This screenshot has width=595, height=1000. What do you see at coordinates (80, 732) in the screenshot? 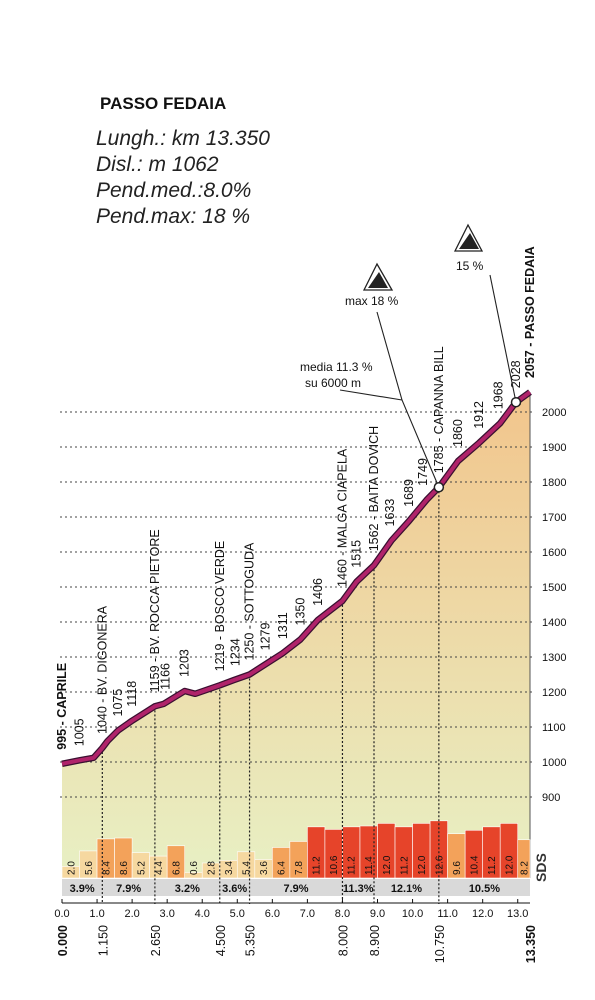
I see `elevation-label: 1005` at bounding box center [80, 732].